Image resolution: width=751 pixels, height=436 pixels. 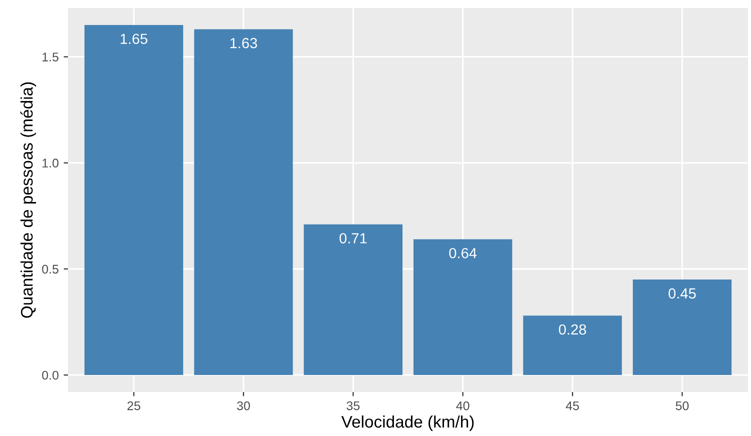 What do you see at coordinates (407, 423) in the screenshot?
I see `x-axis-title: Velocidade (km/h)` at bounding box center [407, 423].